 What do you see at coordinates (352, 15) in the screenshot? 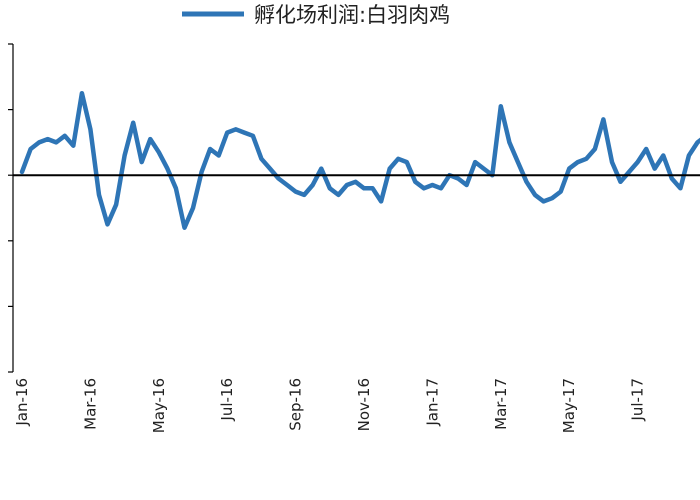
I see `legend-label: 孵化场利润:白羽肉鸡` at bounding box center [352, 15].